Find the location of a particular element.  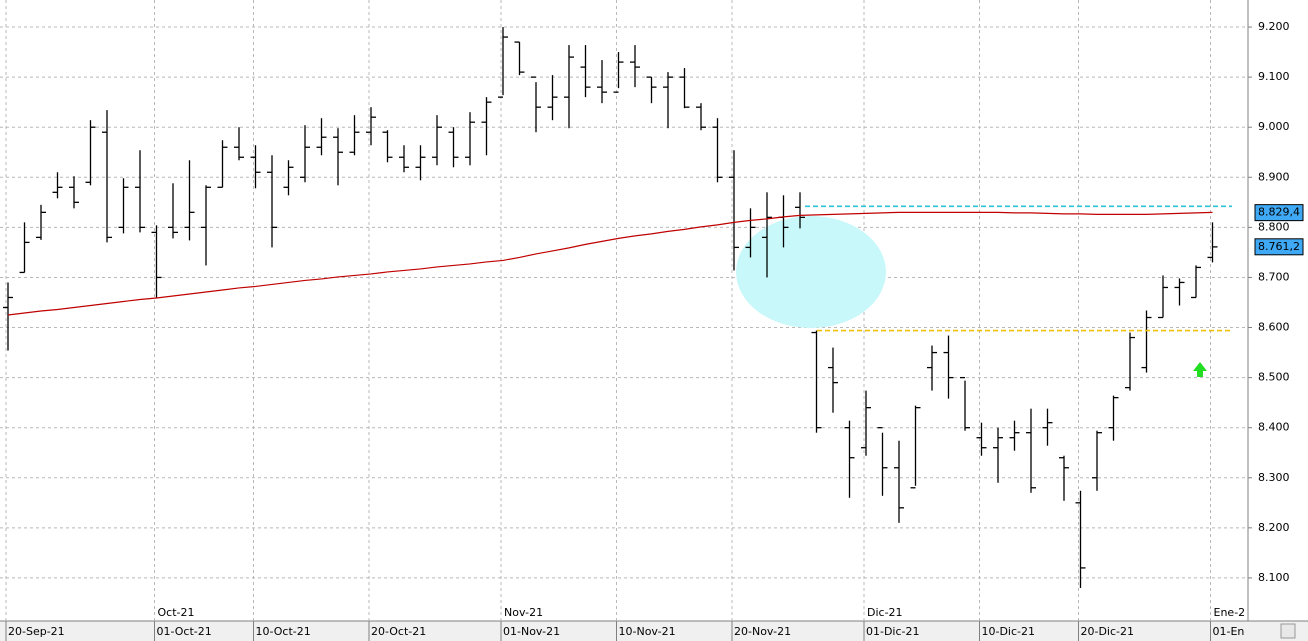

x-tick-label: 20-Sep-21 is located at coordinates (36, 631).